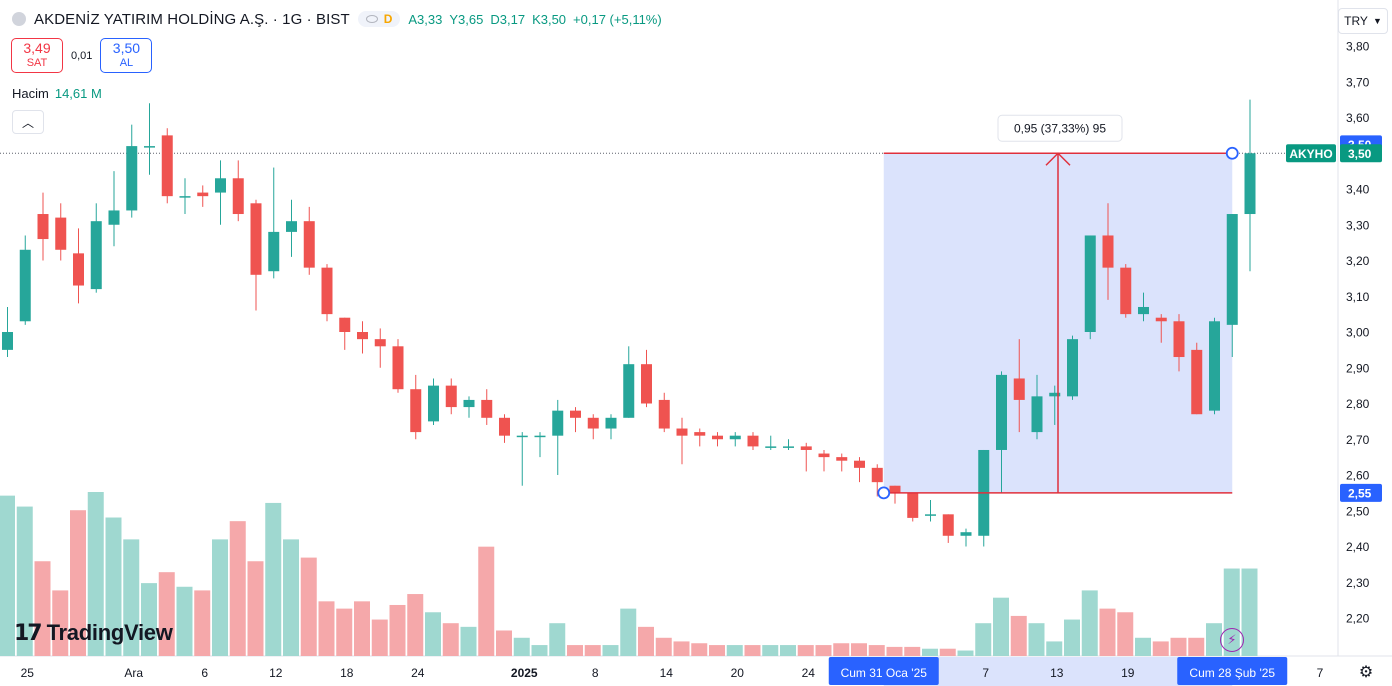 The width and height of the screenshot is (1392, 686). I want to click on currency-selector: TRY ▼, so click(1363, 21).